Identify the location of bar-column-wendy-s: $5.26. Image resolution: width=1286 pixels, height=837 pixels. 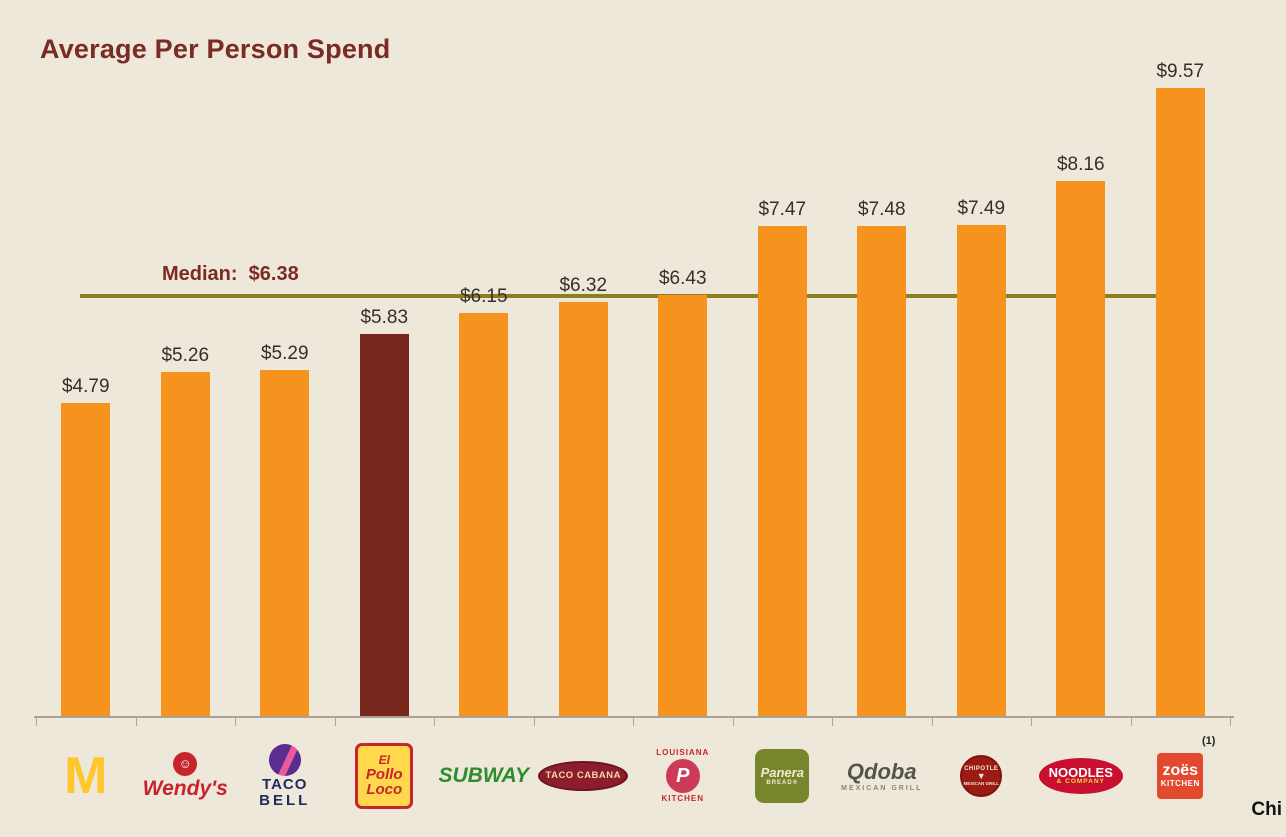
(186, 389).